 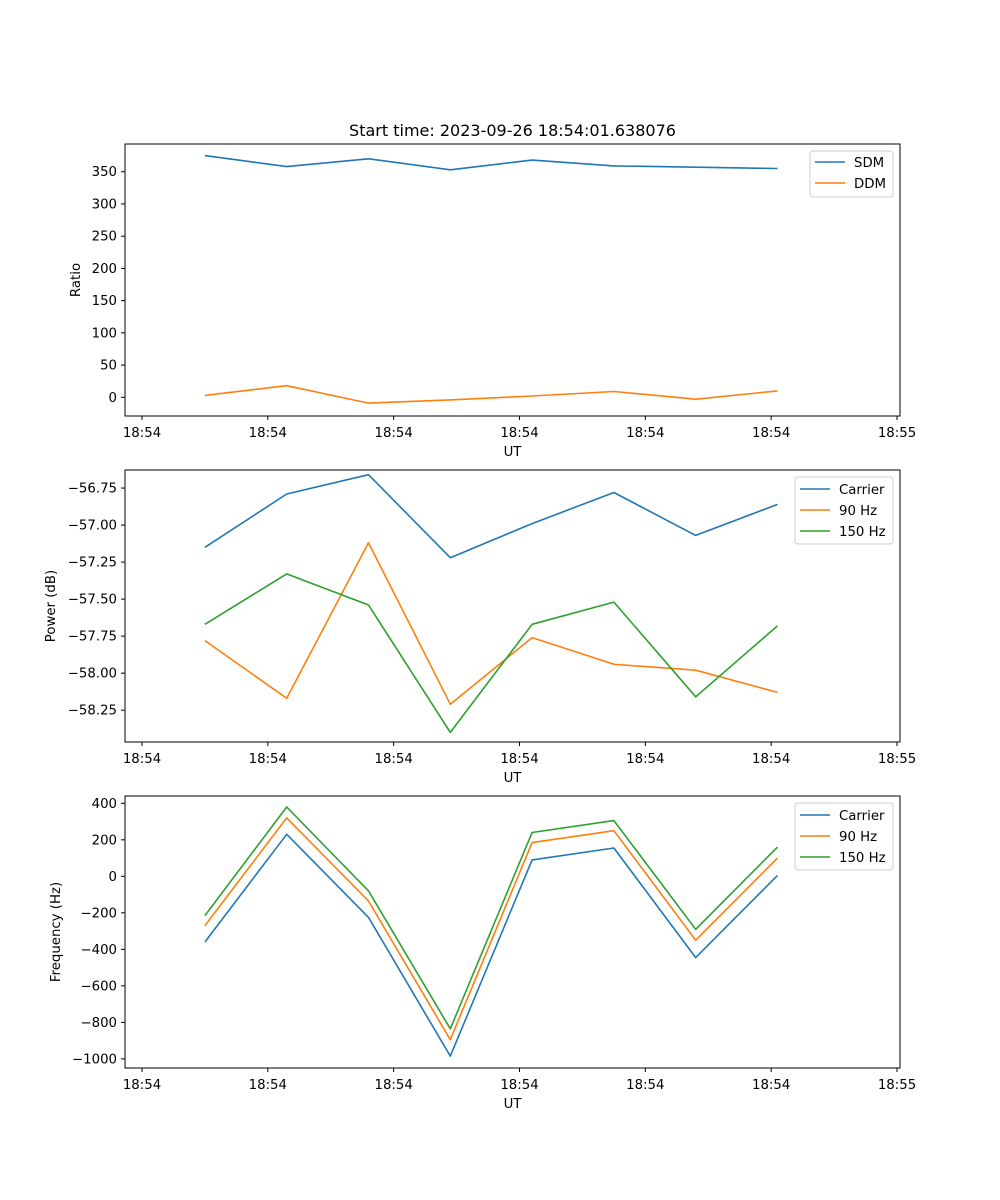 What do you see at coordinates (92, 711) in the screenshot?
I see `y-tick-label: −58.25` at bounding box center [92, 711].